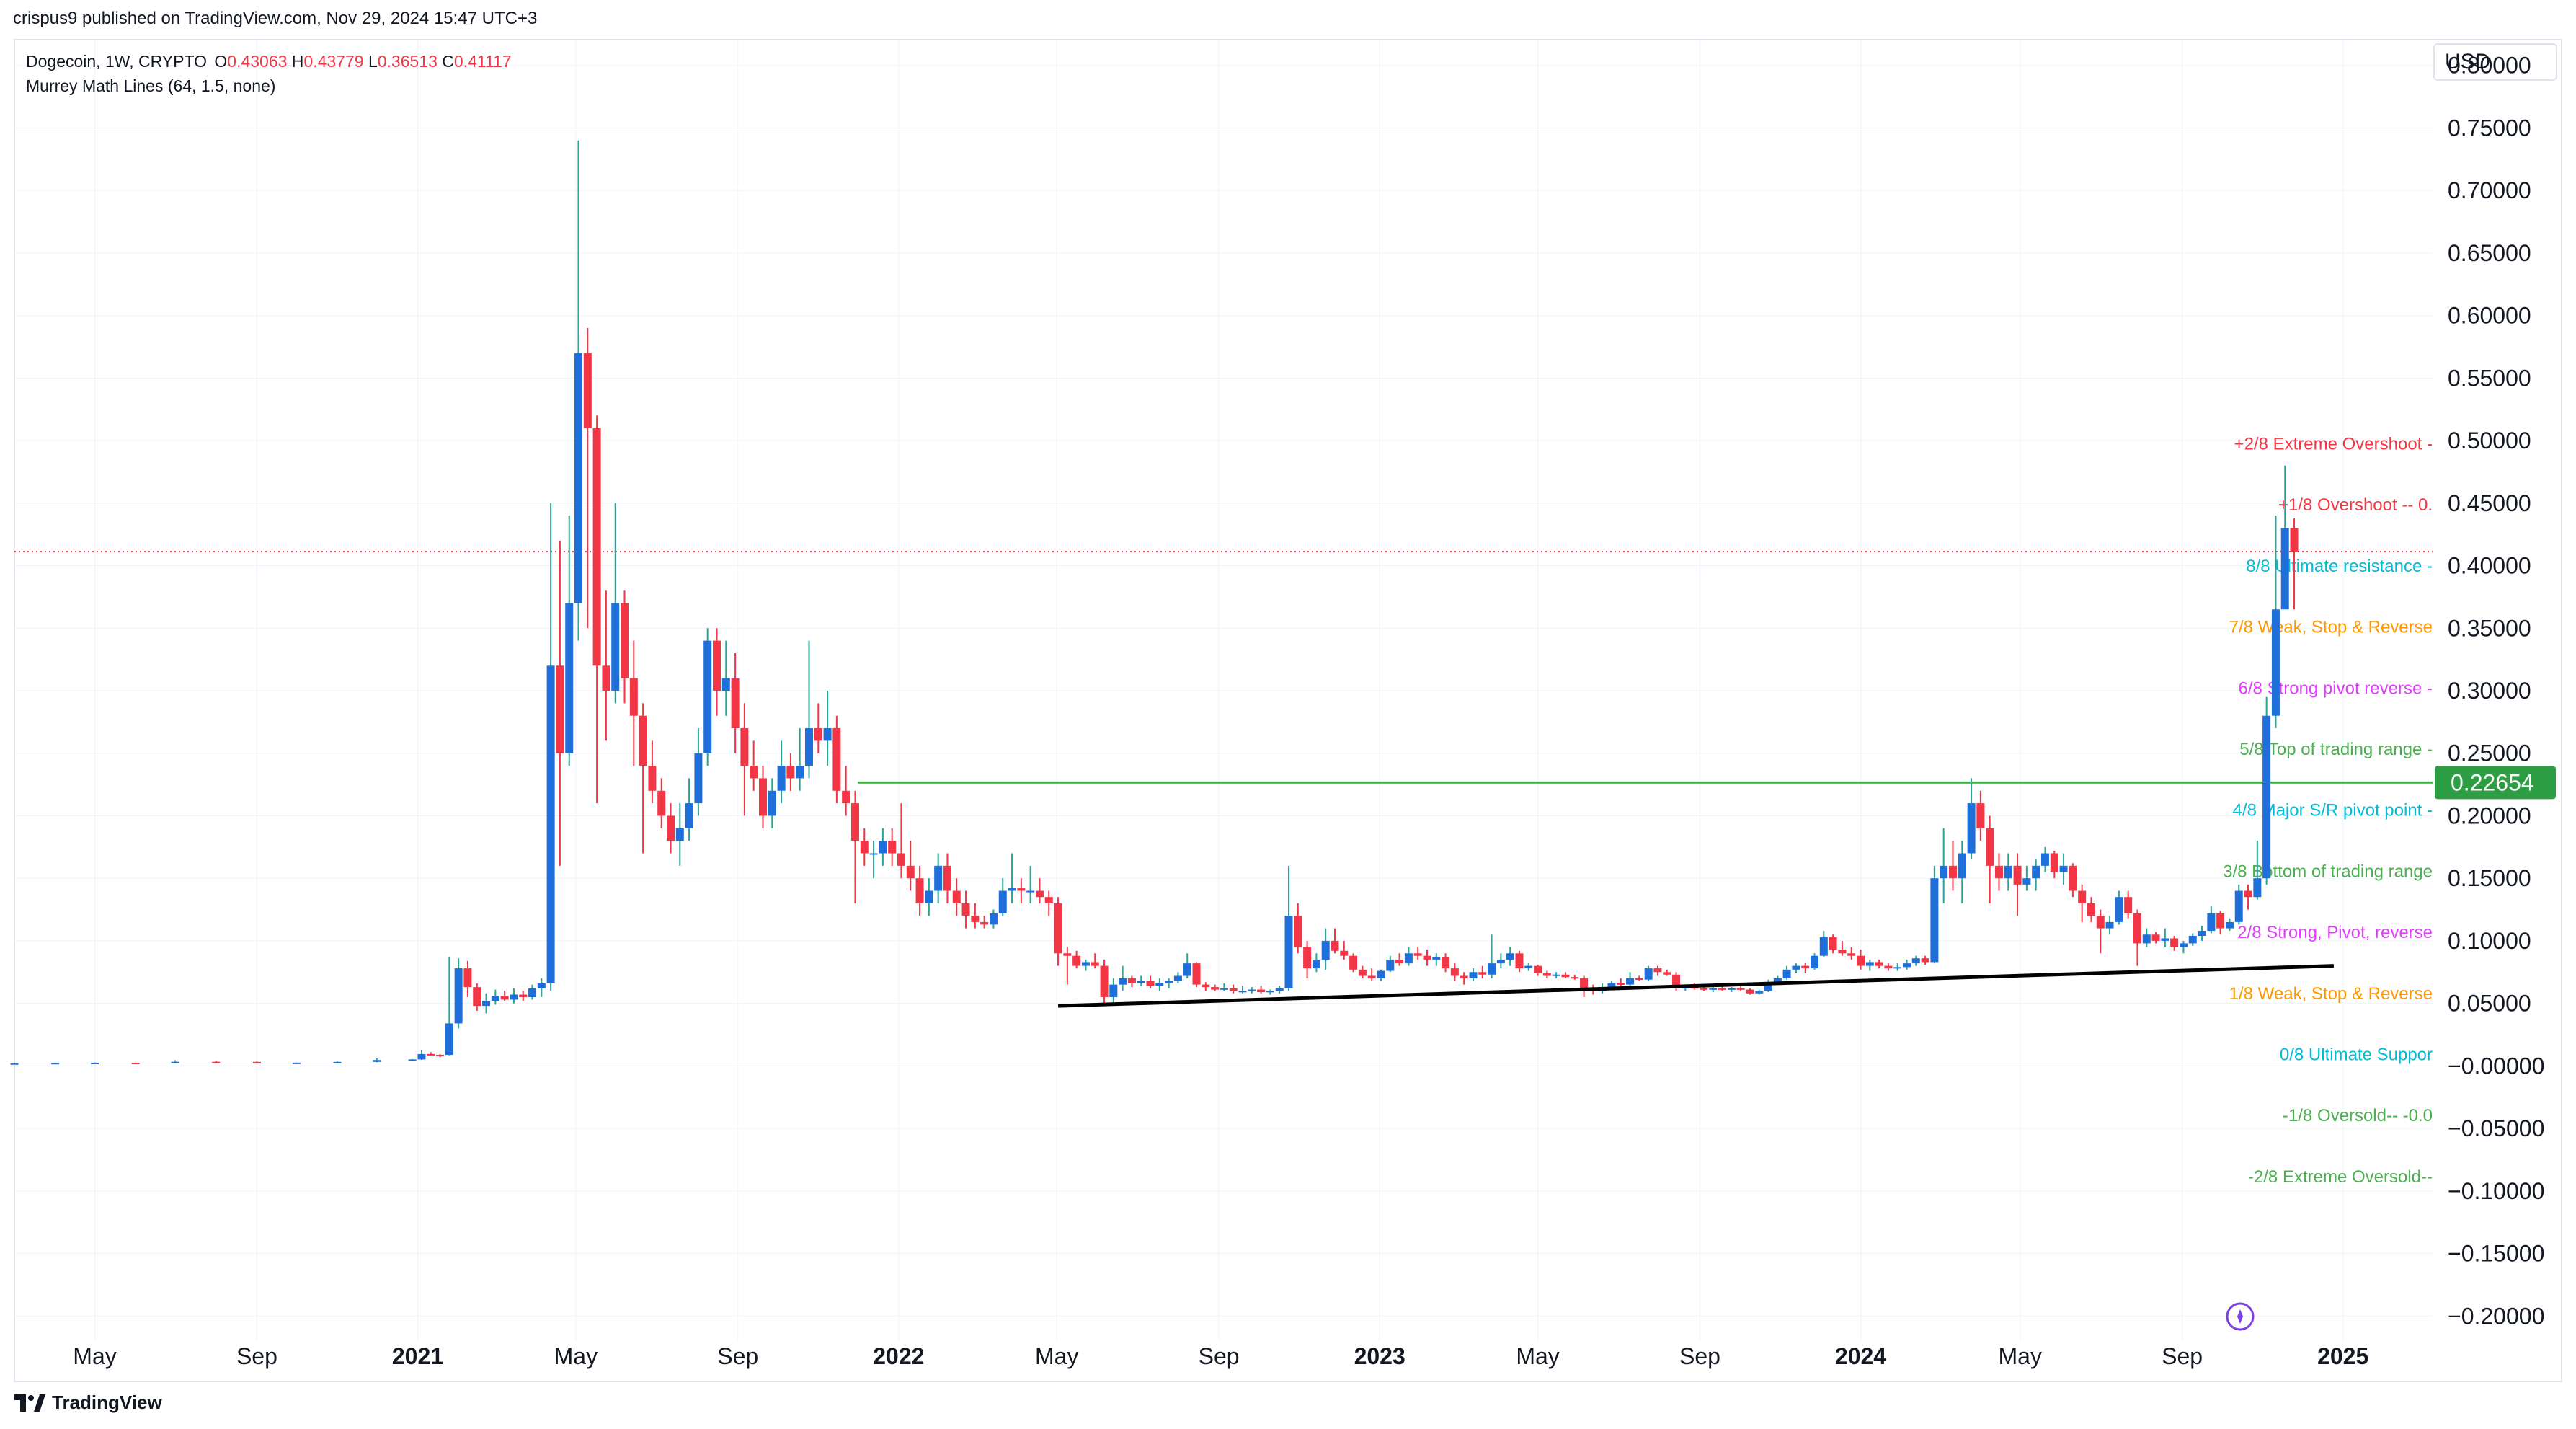  Describe the element at coordinates (333, 61) in the screenshot. I see `high-value: 0.43779` at that location.